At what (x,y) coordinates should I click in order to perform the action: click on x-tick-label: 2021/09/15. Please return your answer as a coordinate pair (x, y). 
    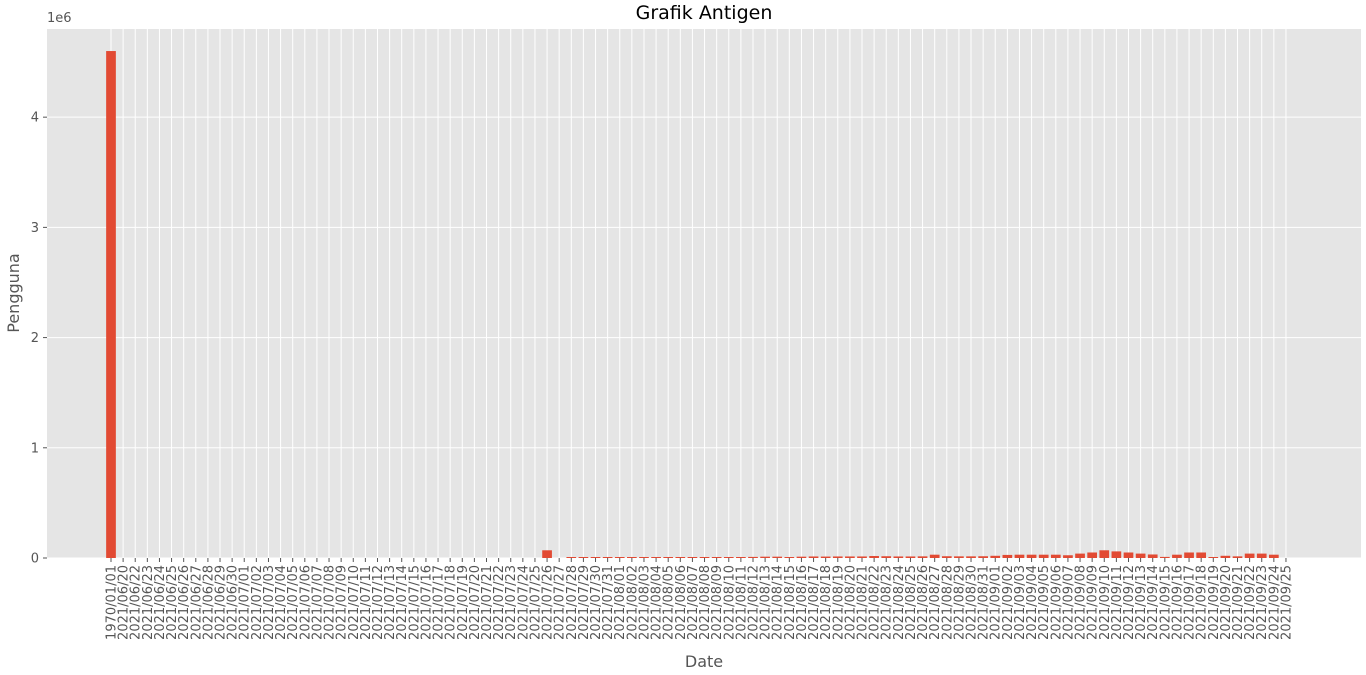
    Looking at the image, I should click on (1165, 602).